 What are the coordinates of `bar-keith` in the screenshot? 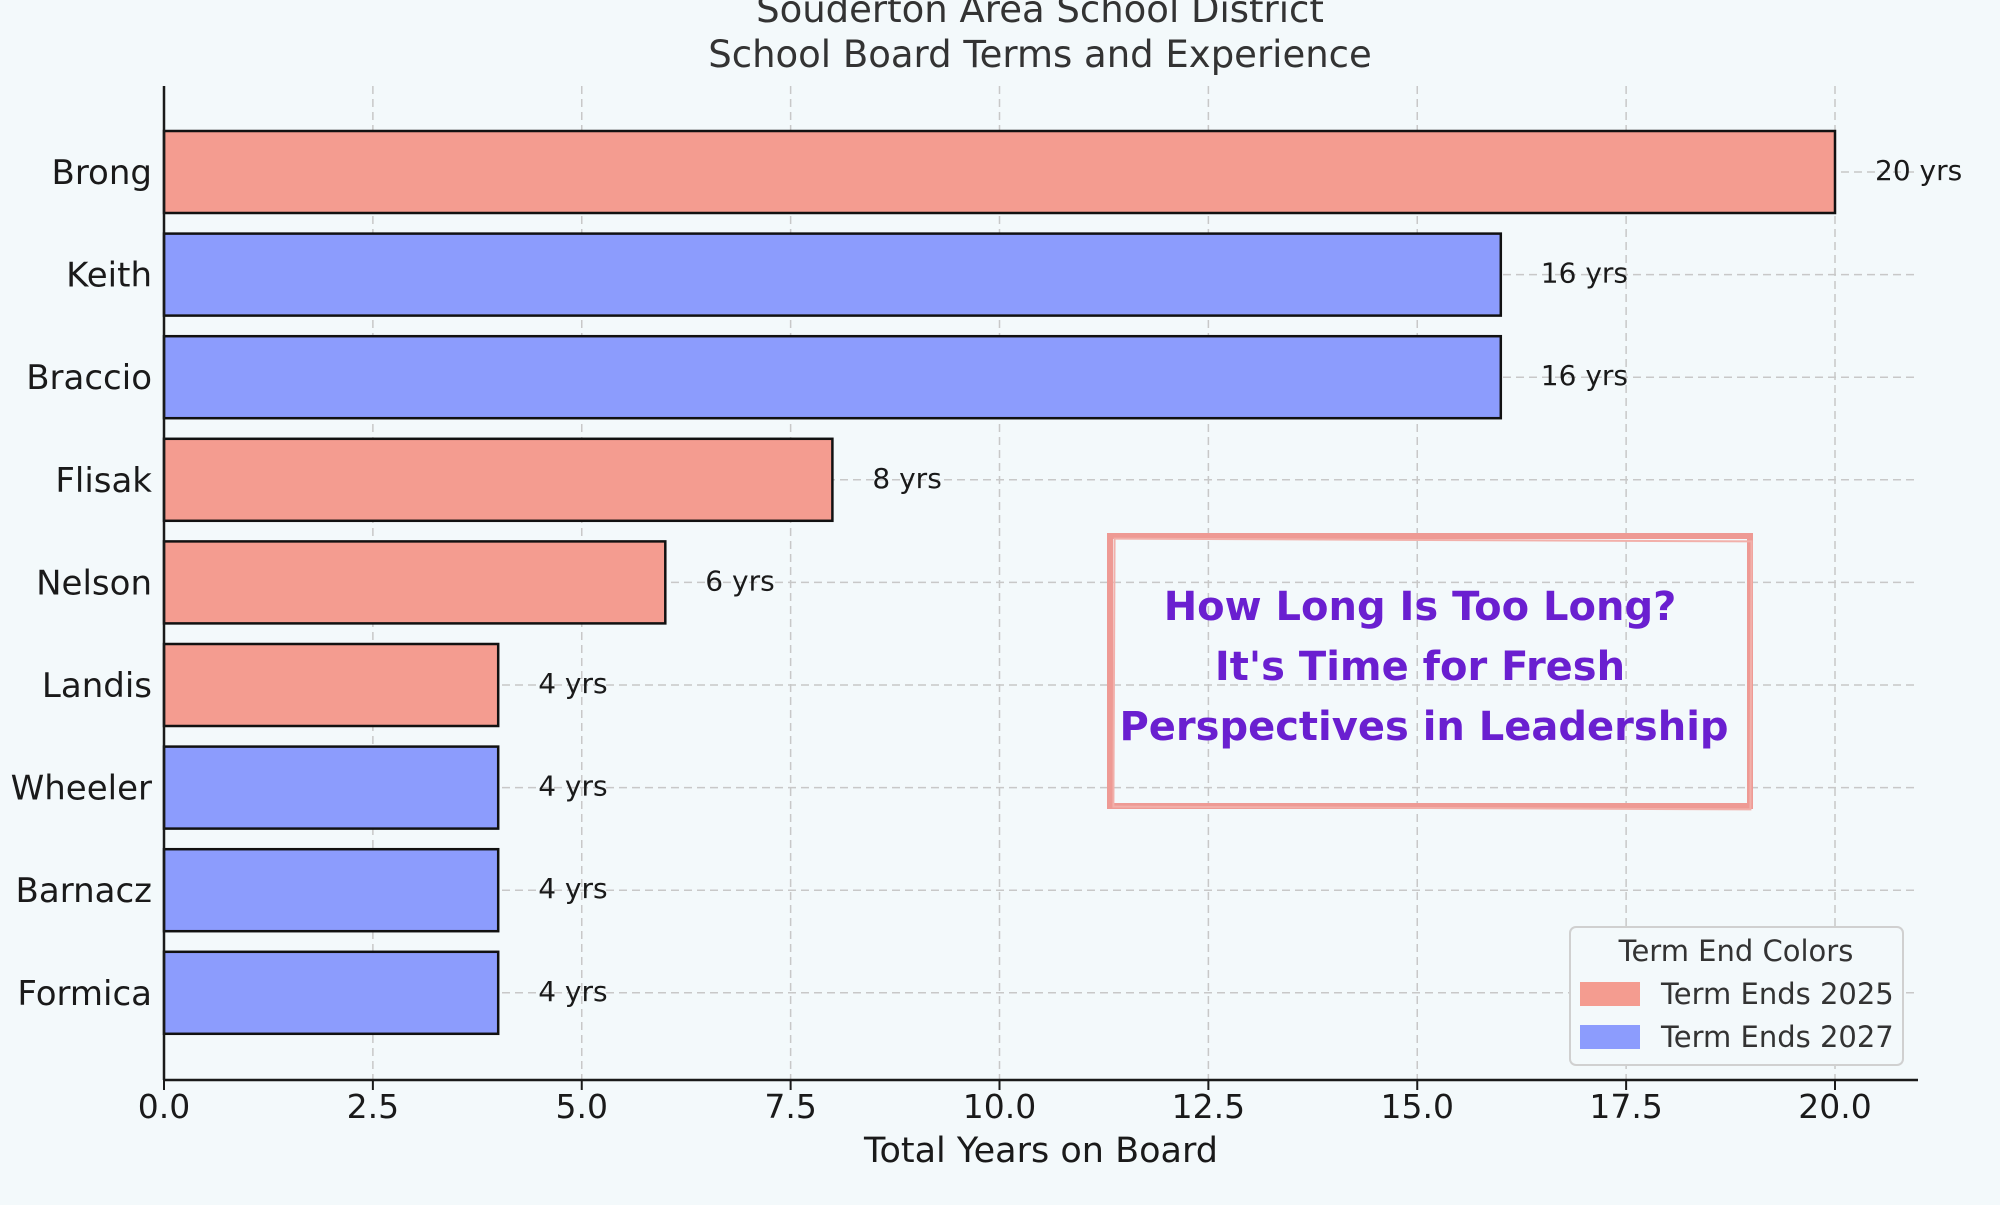 It's located at (832, 274).